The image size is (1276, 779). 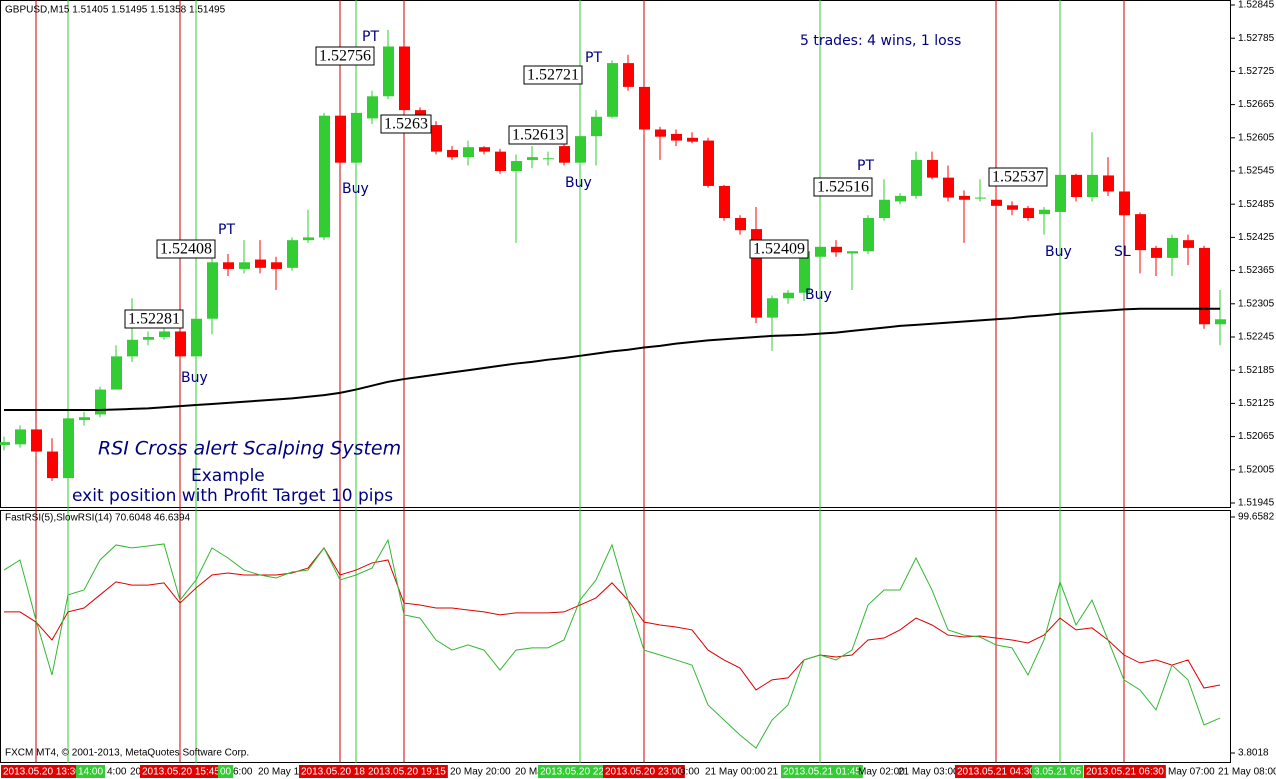 I want to click on y-tick-label: 1.52725, so click(x=1256, y=71).